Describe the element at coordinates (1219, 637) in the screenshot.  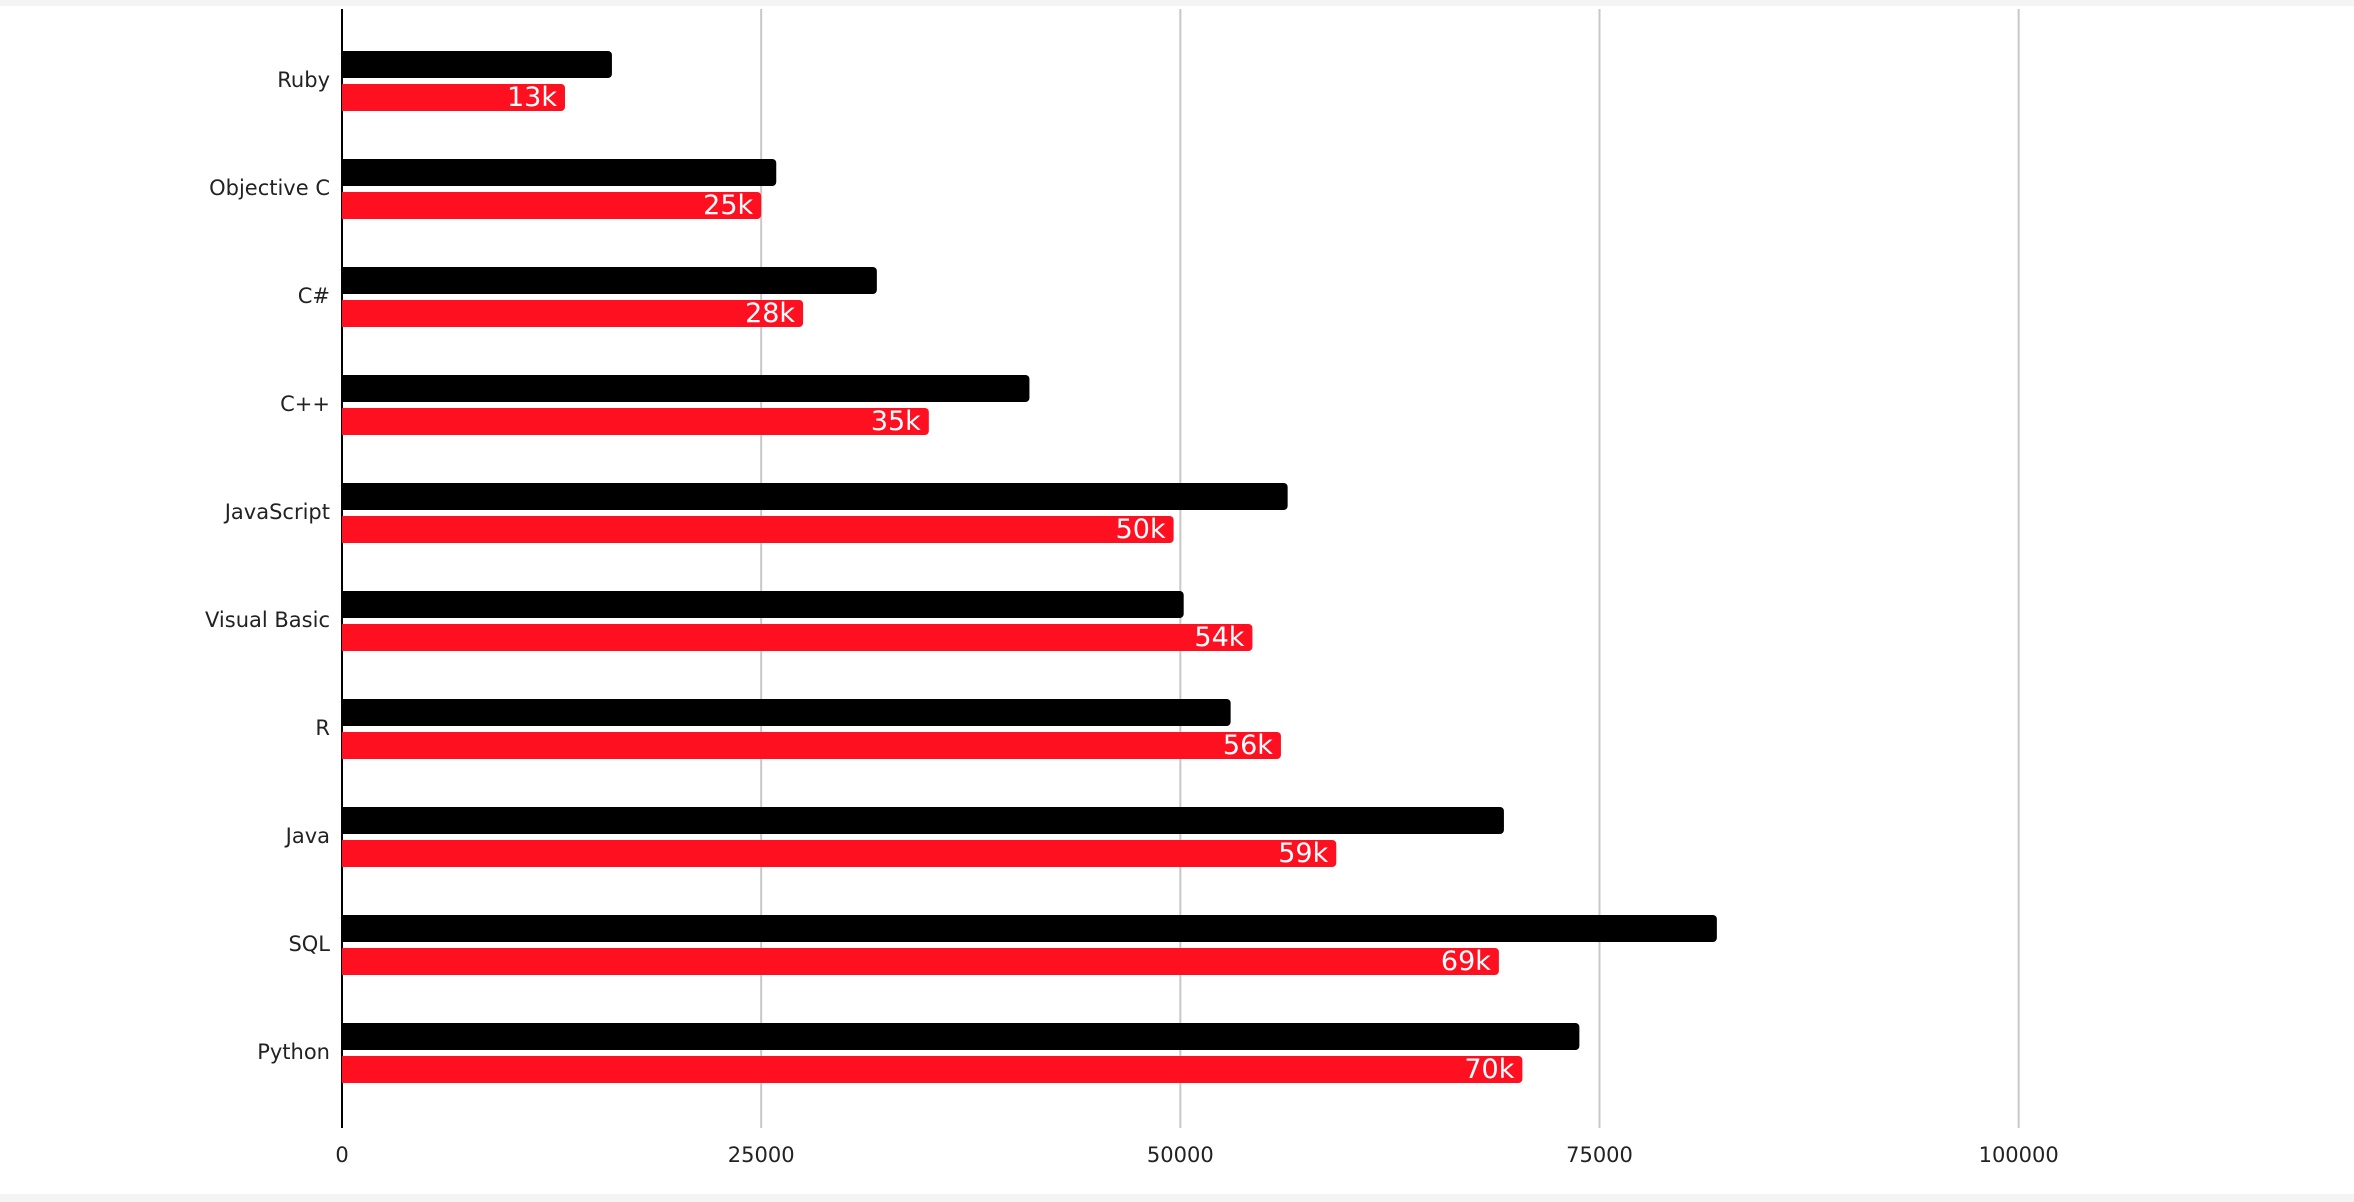
I see `value-label: 54k` at that location.